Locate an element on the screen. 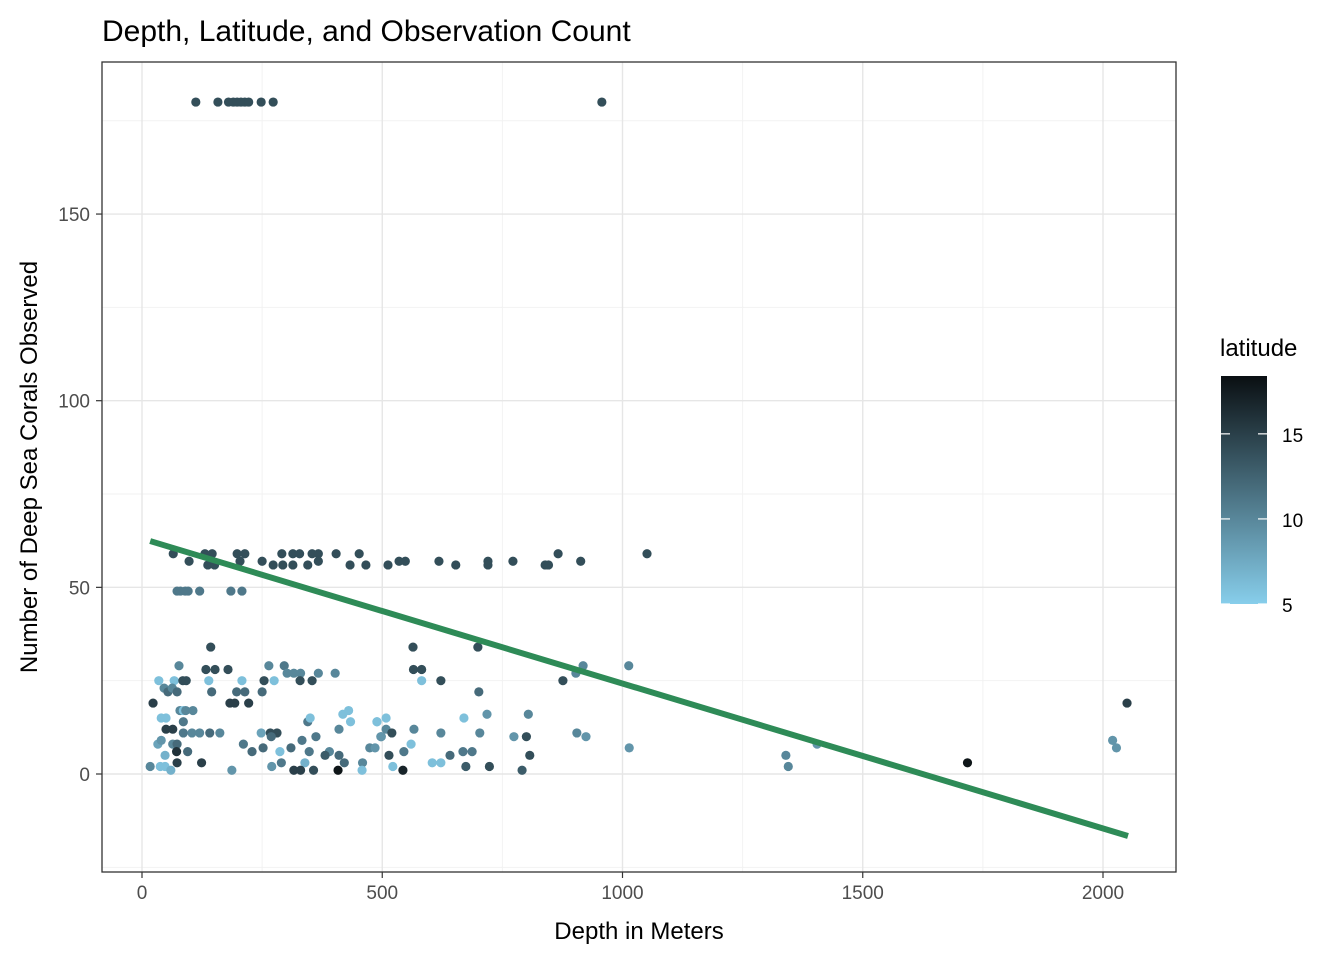 The width and height of the screenshot is (1344, 960). x-tick-label: 2000 is located at coordinates (1103, 893).